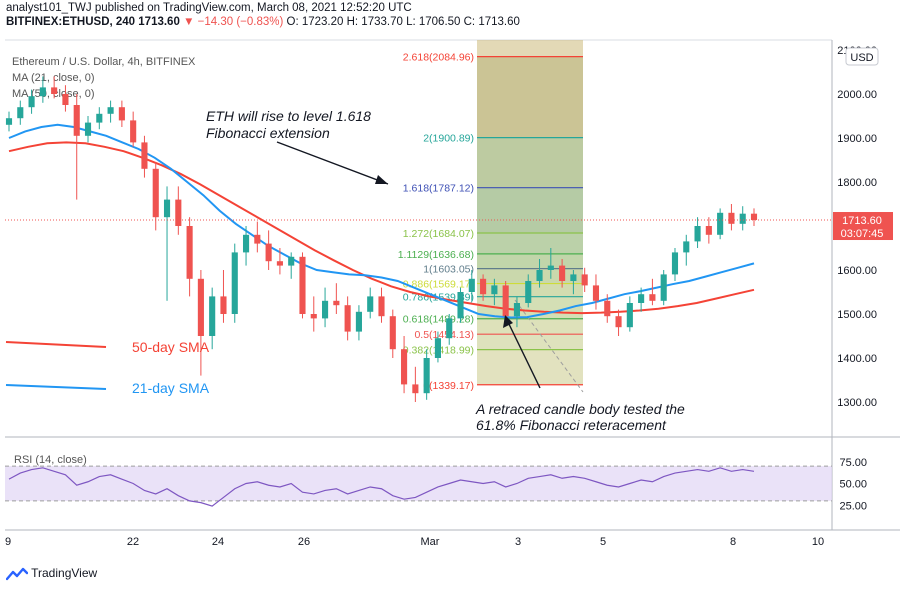 The height and width of the screenshot is (590, 900). What do you see at coordinates (444, 335) in the screenshot?
I see `fib-level-label: 0.5(1454.13)` at bounding box center [444, 335].